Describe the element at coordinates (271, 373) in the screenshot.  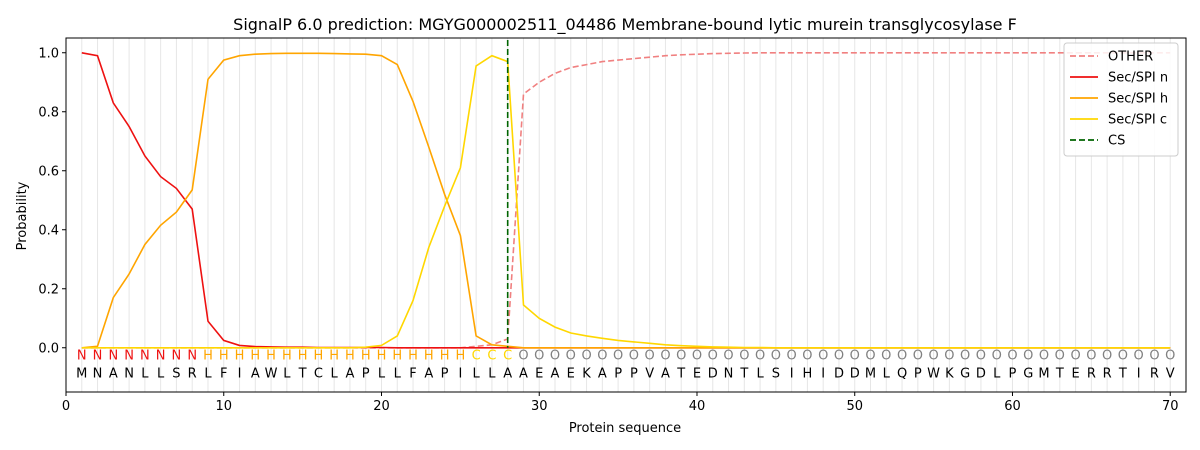
I see `residue-label: W` at that location.